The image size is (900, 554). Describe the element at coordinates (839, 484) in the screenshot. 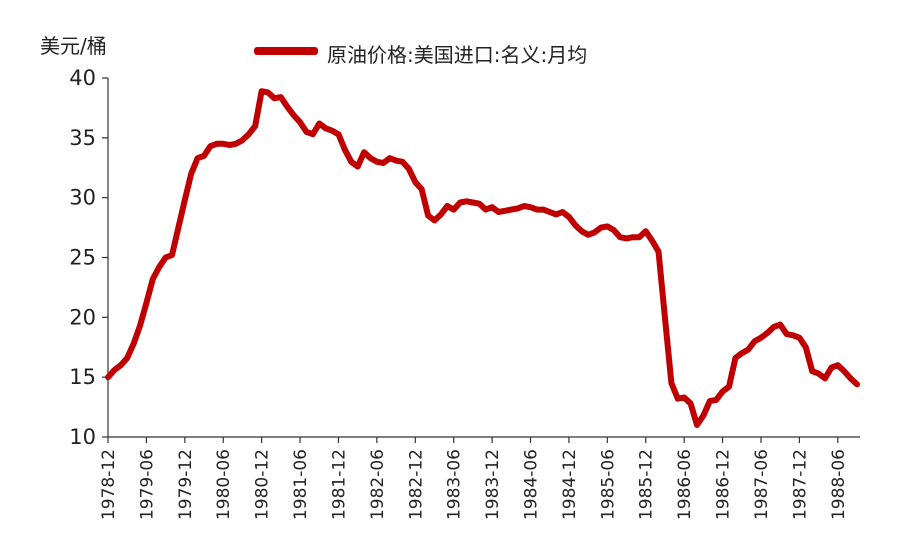

I see `x-tick-label: 1988-06` at that location.